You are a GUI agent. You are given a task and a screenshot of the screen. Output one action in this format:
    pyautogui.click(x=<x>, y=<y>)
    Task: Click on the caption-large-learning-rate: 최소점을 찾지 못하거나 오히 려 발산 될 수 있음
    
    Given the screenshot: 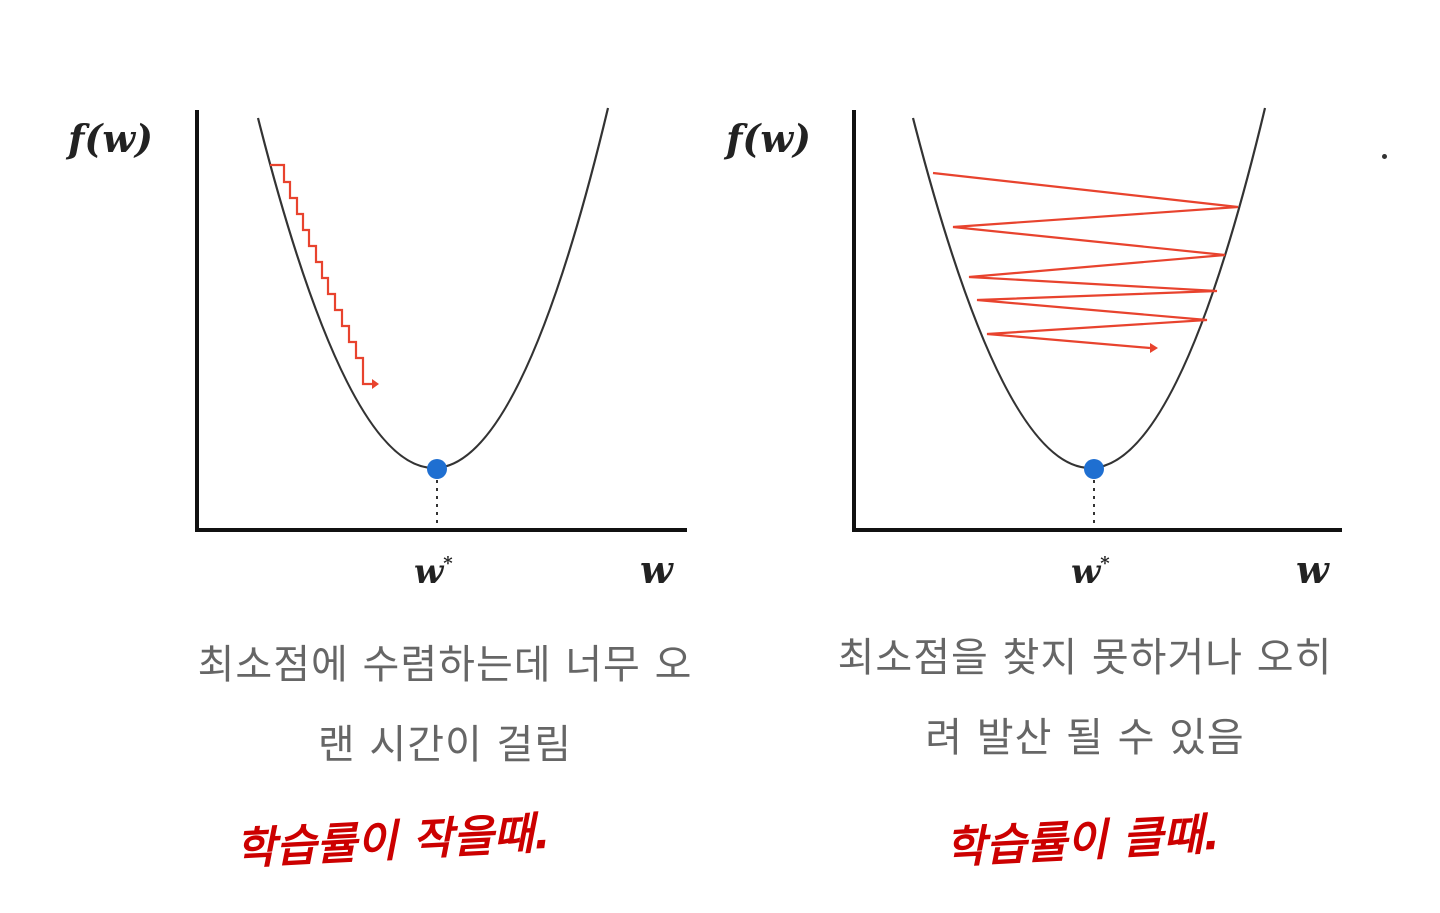 What is the action you would take?
    pyautogui.click(x=1085, y=698)
    